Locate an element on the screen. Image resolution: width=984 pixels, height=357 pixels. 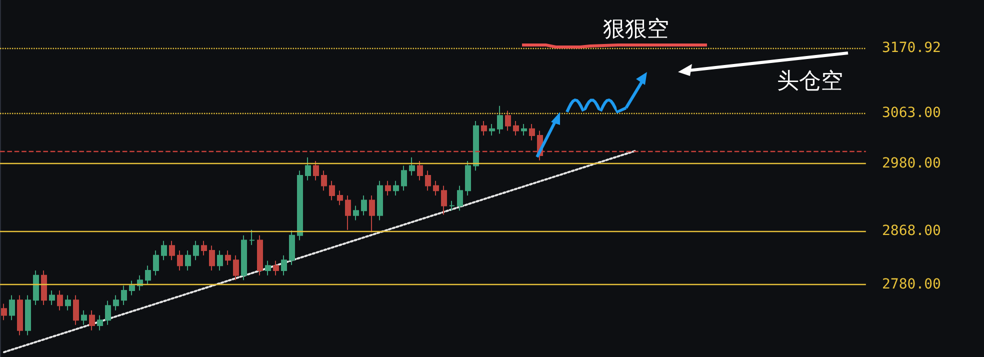
y-tick-label: 2780.00 is located at coordinates (911, 284).